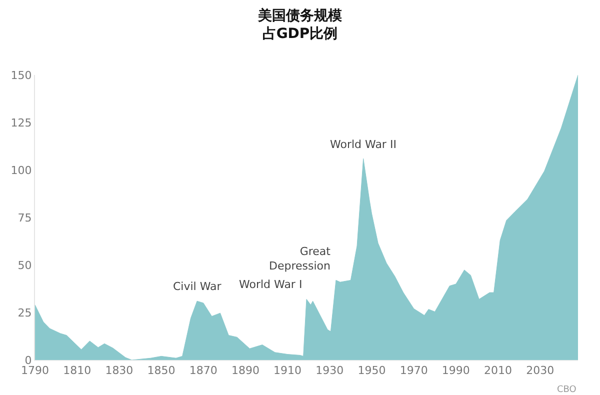  I want to click on x-tick-label: 1890, so click(245, 371).